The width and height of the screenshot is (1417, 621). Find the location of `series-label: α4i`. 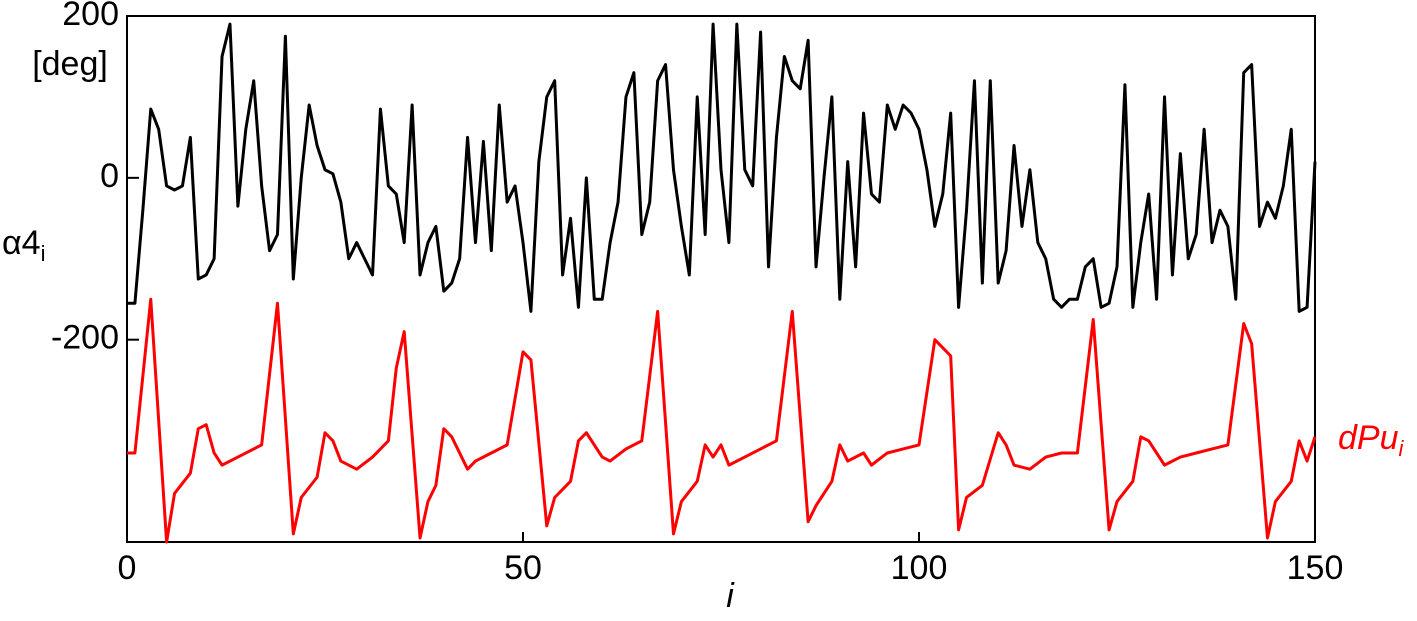

series-label: α4i is located at coordinates (23, 245).